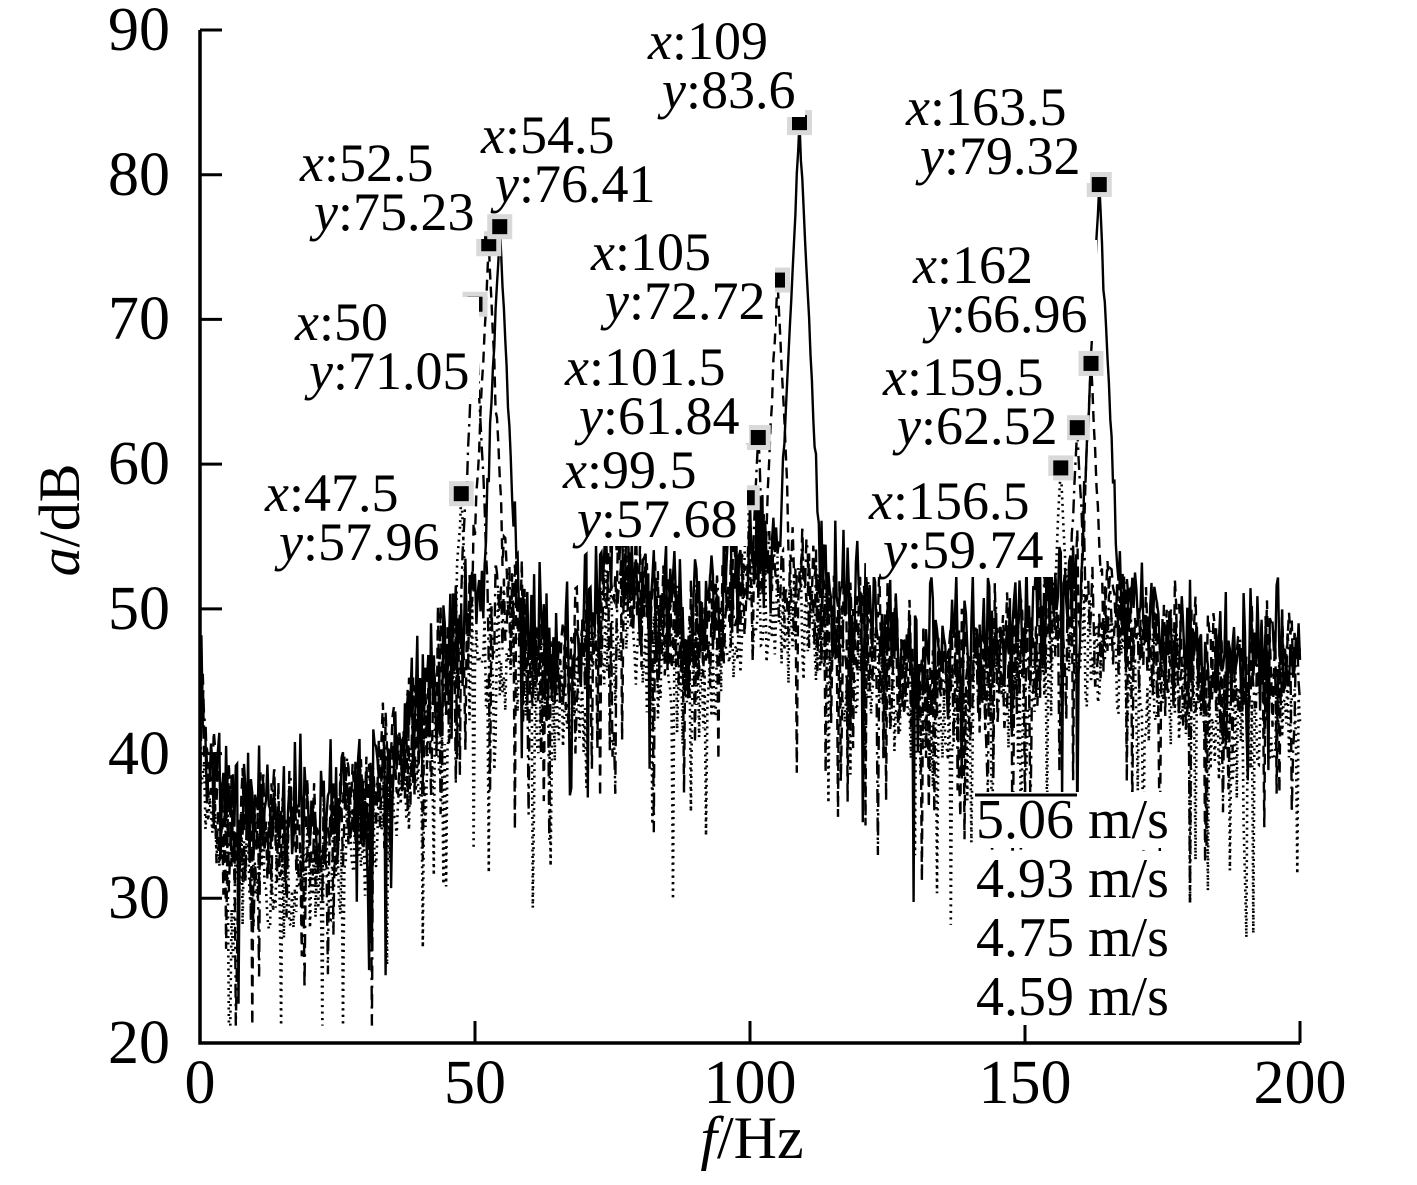 Image resolution: width=1417 pixels, height=1185 pixels. What do you see at coordinates (139, 319) in the screenshot?
I see `y-tick-label: 70` at bounding box center [139, 319].